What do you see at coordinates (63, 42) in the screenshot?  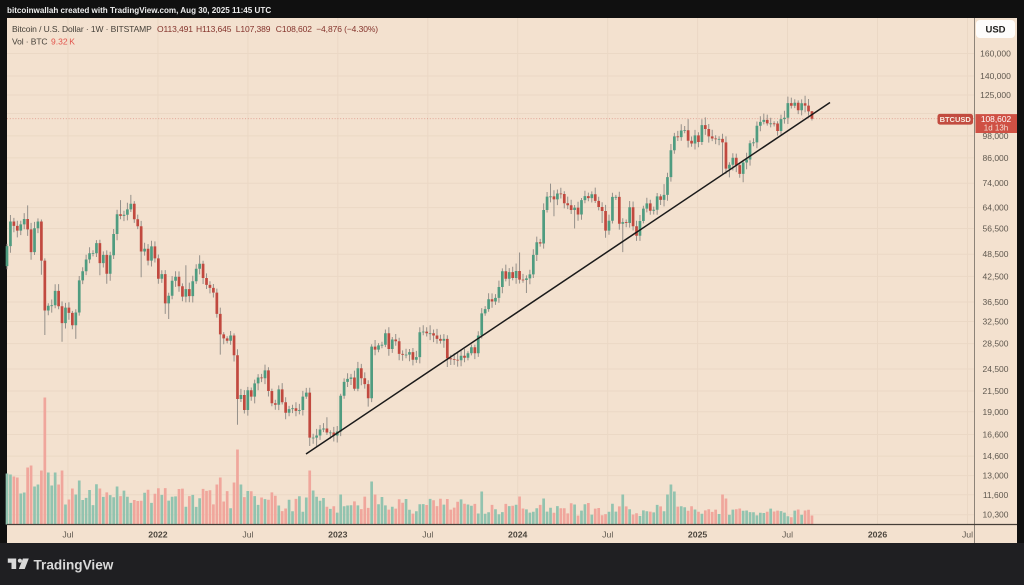 I see `svg-text: 9.32 K` at bounding box center [63, 42].